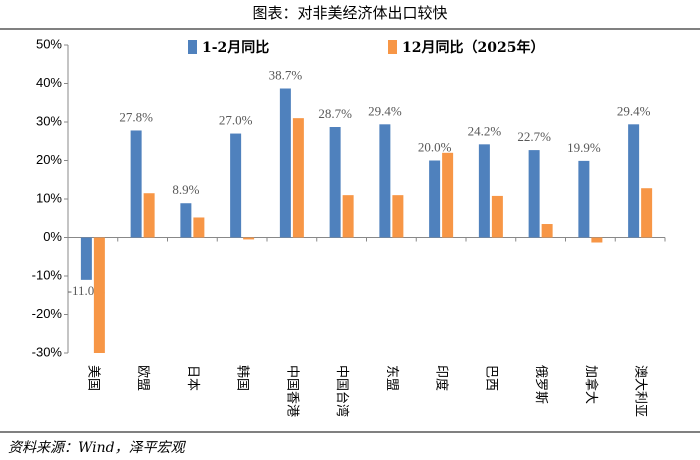 This screenshot has height=460, width=700. I want to click on y-tick-label: 40%, so click(49, 82).